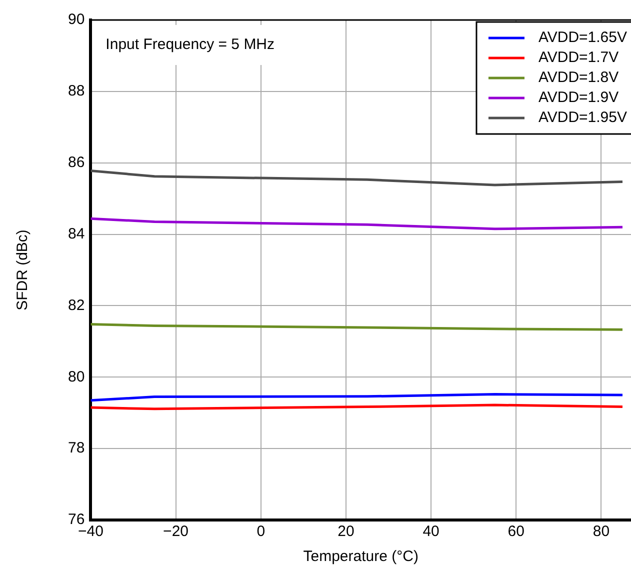 The image size is (631, 574). What do you see at coordinates (583, 117) in the screenshot?
I see `legend-label: AVDD=1.95V` at bounding box center [583, 117].